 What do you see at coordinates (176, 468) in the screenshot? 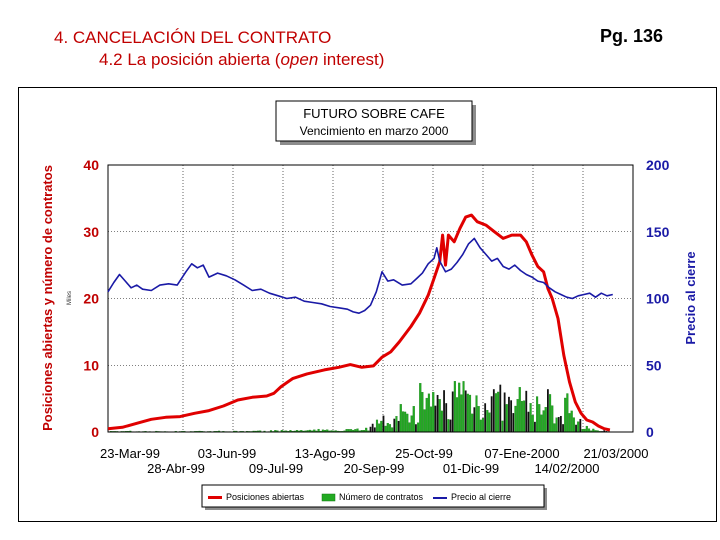
I see `x-tick-label: 28-Abr-99` at bounding box center [176, 468].